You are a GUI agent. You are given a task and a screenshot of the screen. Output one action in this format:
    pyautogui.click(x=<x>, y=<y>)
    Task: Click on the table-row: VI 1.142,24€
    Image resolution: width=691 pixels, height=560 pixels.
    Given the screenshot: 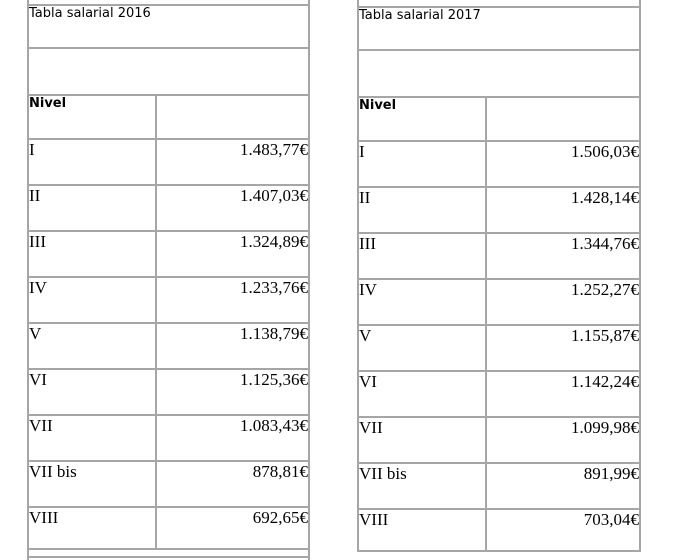 What is the action you would take?
    pyautogui.click(x=499, y=394)
    